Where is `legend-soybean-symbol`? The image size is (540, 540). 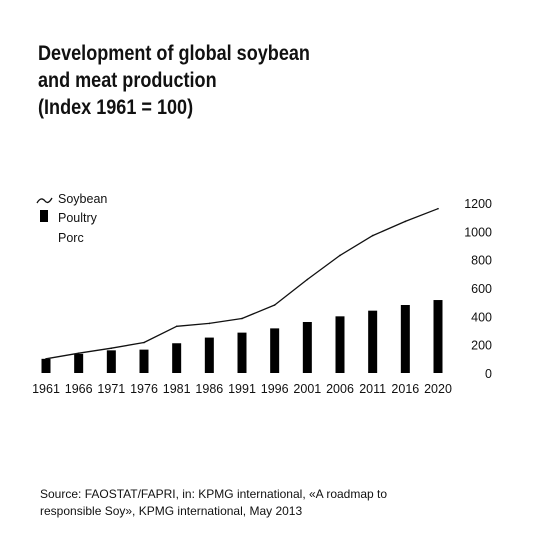 legend-soybean-symbol is located at coordinates (44, 200).